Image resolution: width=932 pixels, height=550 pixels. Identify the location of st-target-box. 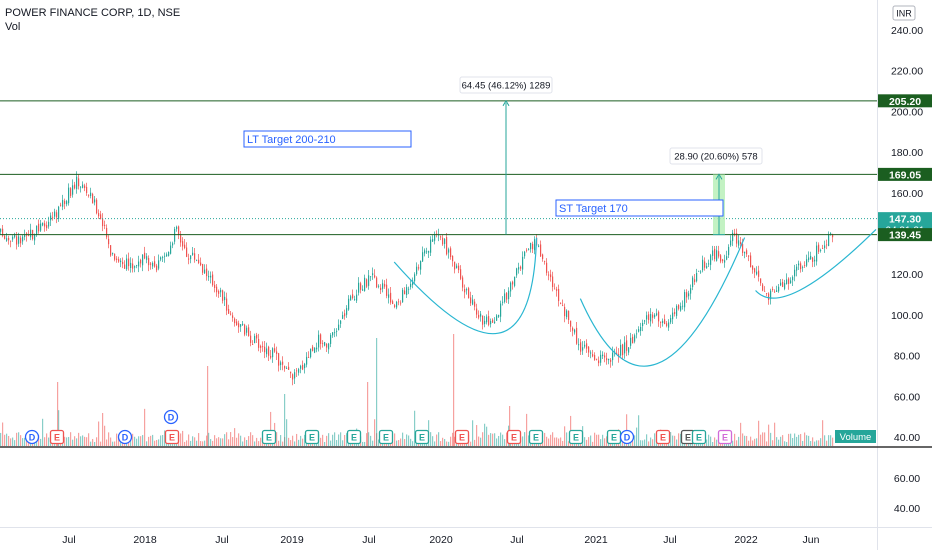
(639, 208).